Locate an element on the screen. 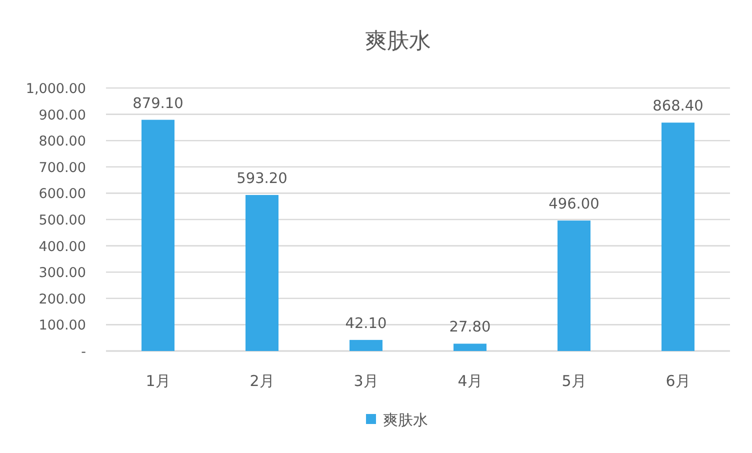  title: 爽肤水 is located at coordinates (398, 41).